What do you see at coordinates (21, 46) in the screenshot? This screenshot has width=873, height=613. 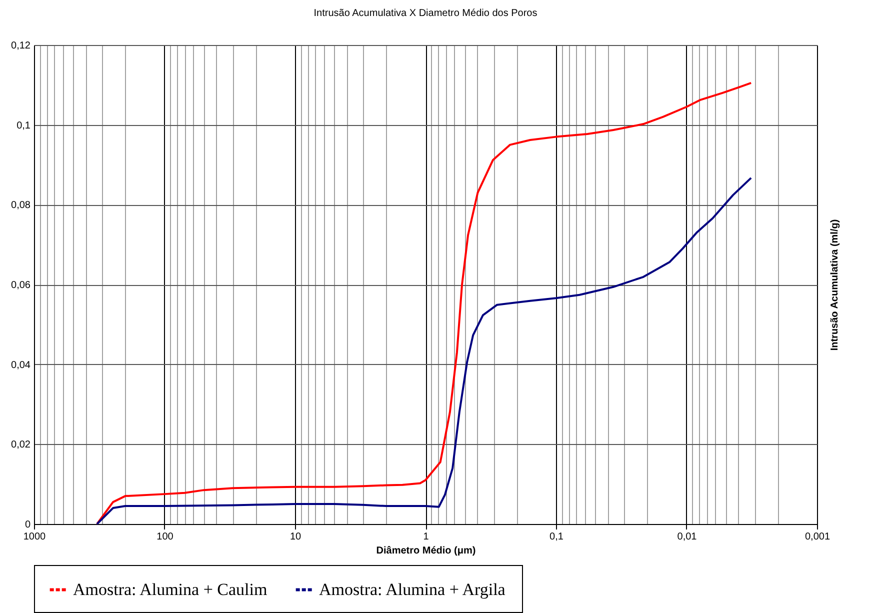 I see `y-tick-label: 0,12` at bounding box center [21, 46].